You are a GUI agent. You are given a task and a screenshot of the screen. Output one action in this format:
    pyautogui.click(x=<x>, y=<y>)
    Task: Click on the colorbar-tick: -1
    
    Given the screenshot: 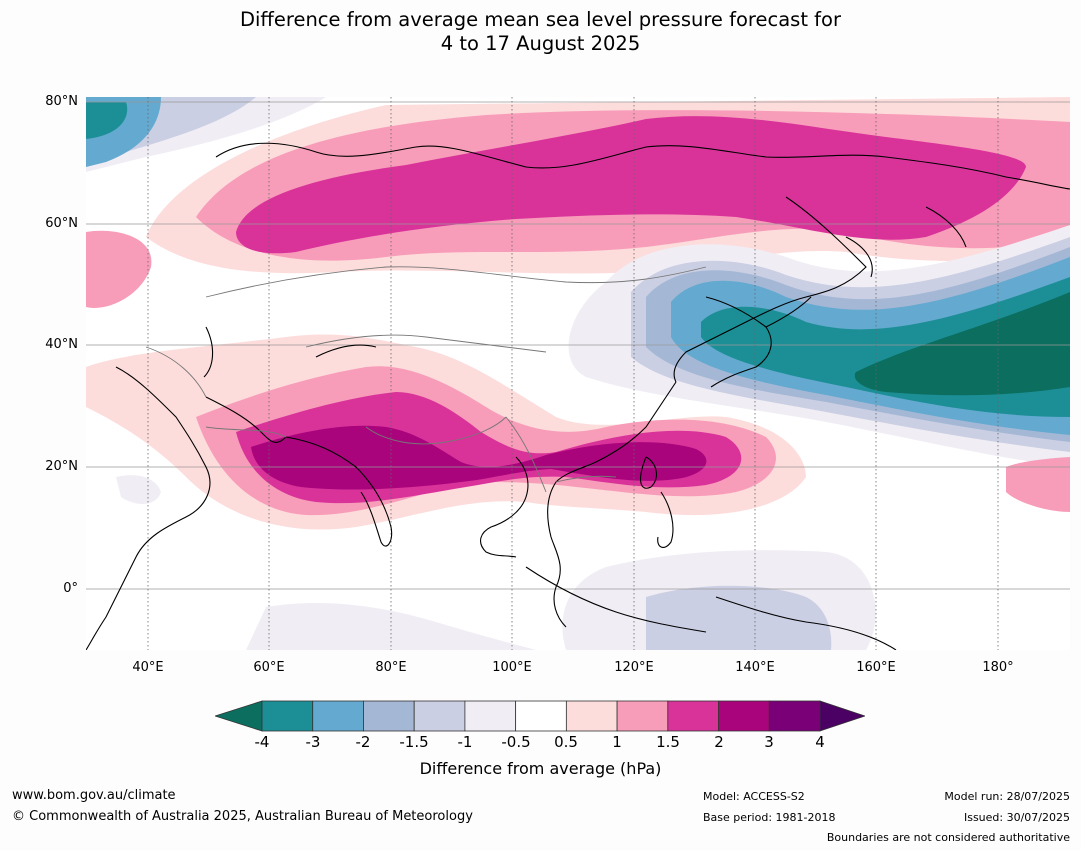 What is the action you would take?
    pyautogui.click(x=465, y=742)
    